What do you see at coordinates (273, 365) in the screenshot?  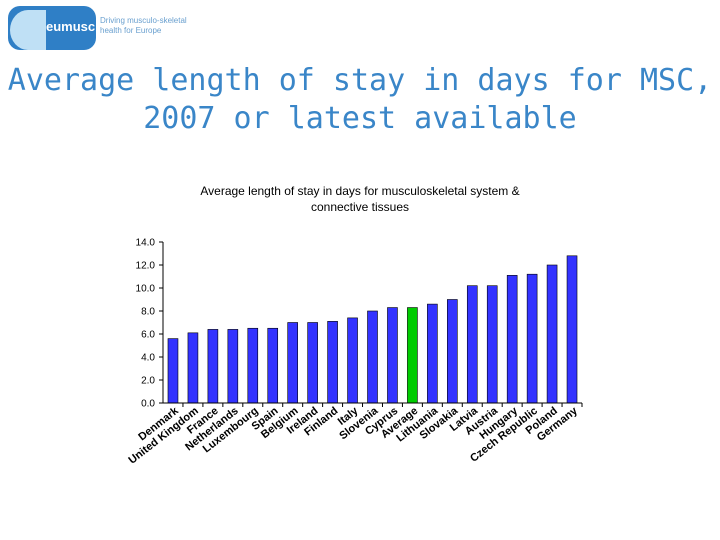 I see `bar-spain` at bounding box center [273, 365].